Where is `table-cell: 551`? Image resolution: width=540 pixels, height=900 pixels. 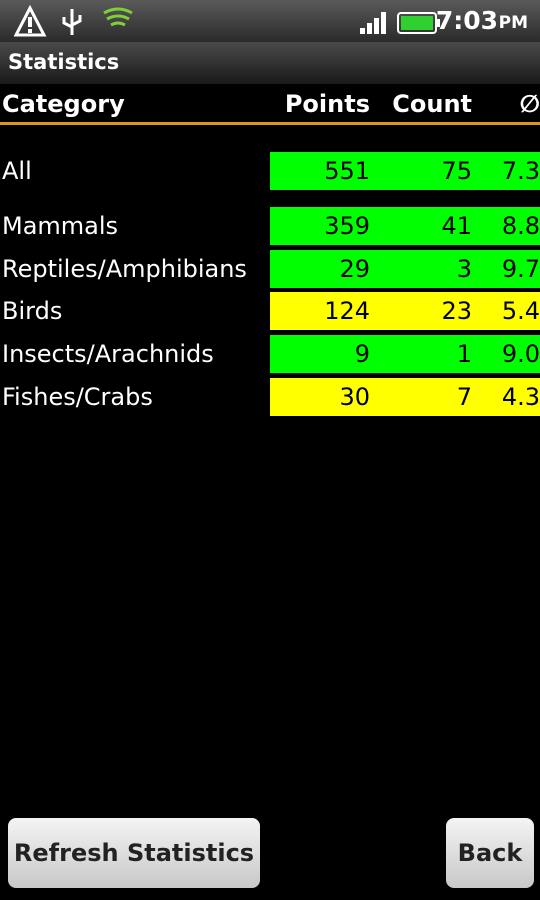
table-cell: 551 is located at coordinates (347, 171).